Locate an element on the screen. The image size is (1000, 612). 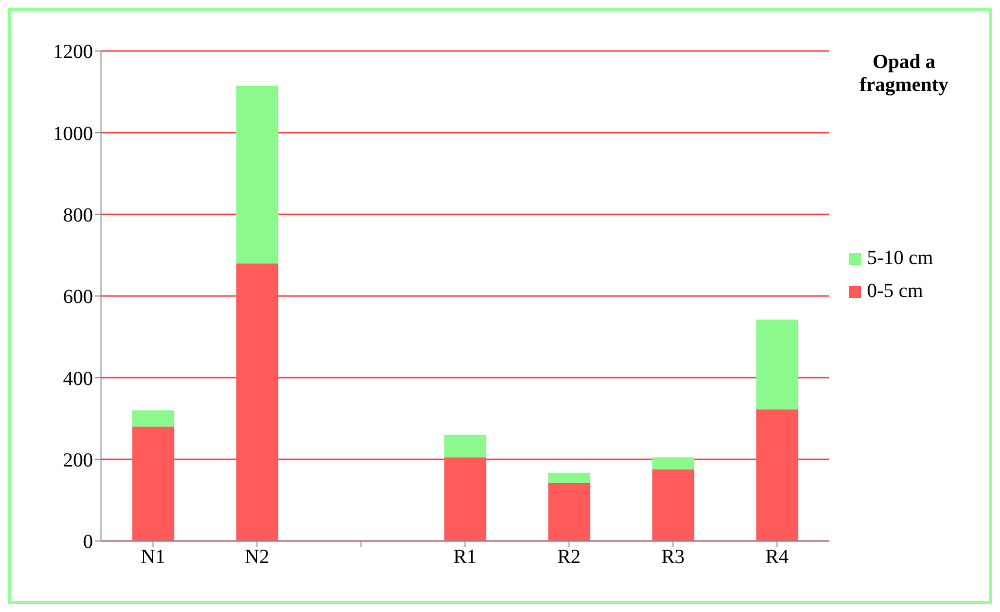
x-tick-label: R4 is located at coordinates (777, 557).